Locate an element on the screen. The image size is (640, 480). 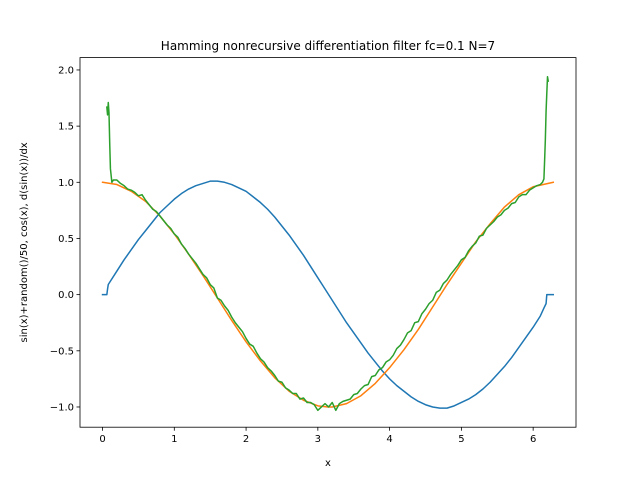
x-tick-label: 0 is located at coordinates (102, 439).